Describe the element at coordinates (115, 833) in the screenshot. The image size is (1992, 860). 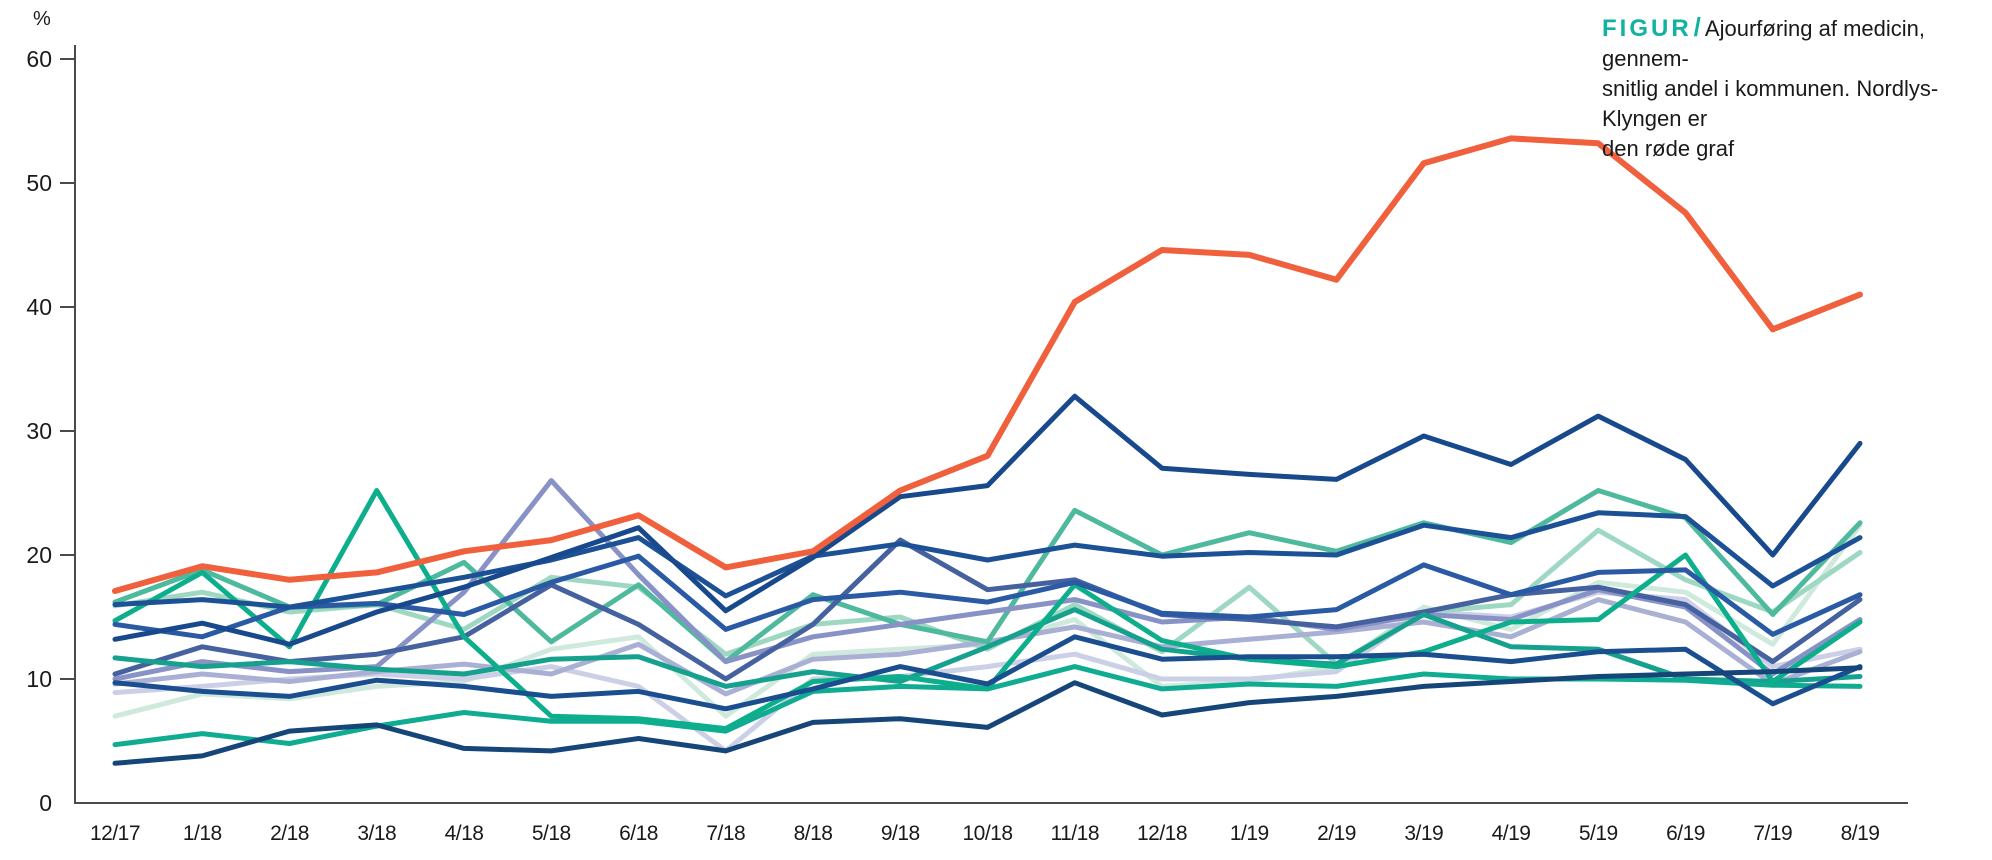
I see `x-tick-label: 12/17` at that location.